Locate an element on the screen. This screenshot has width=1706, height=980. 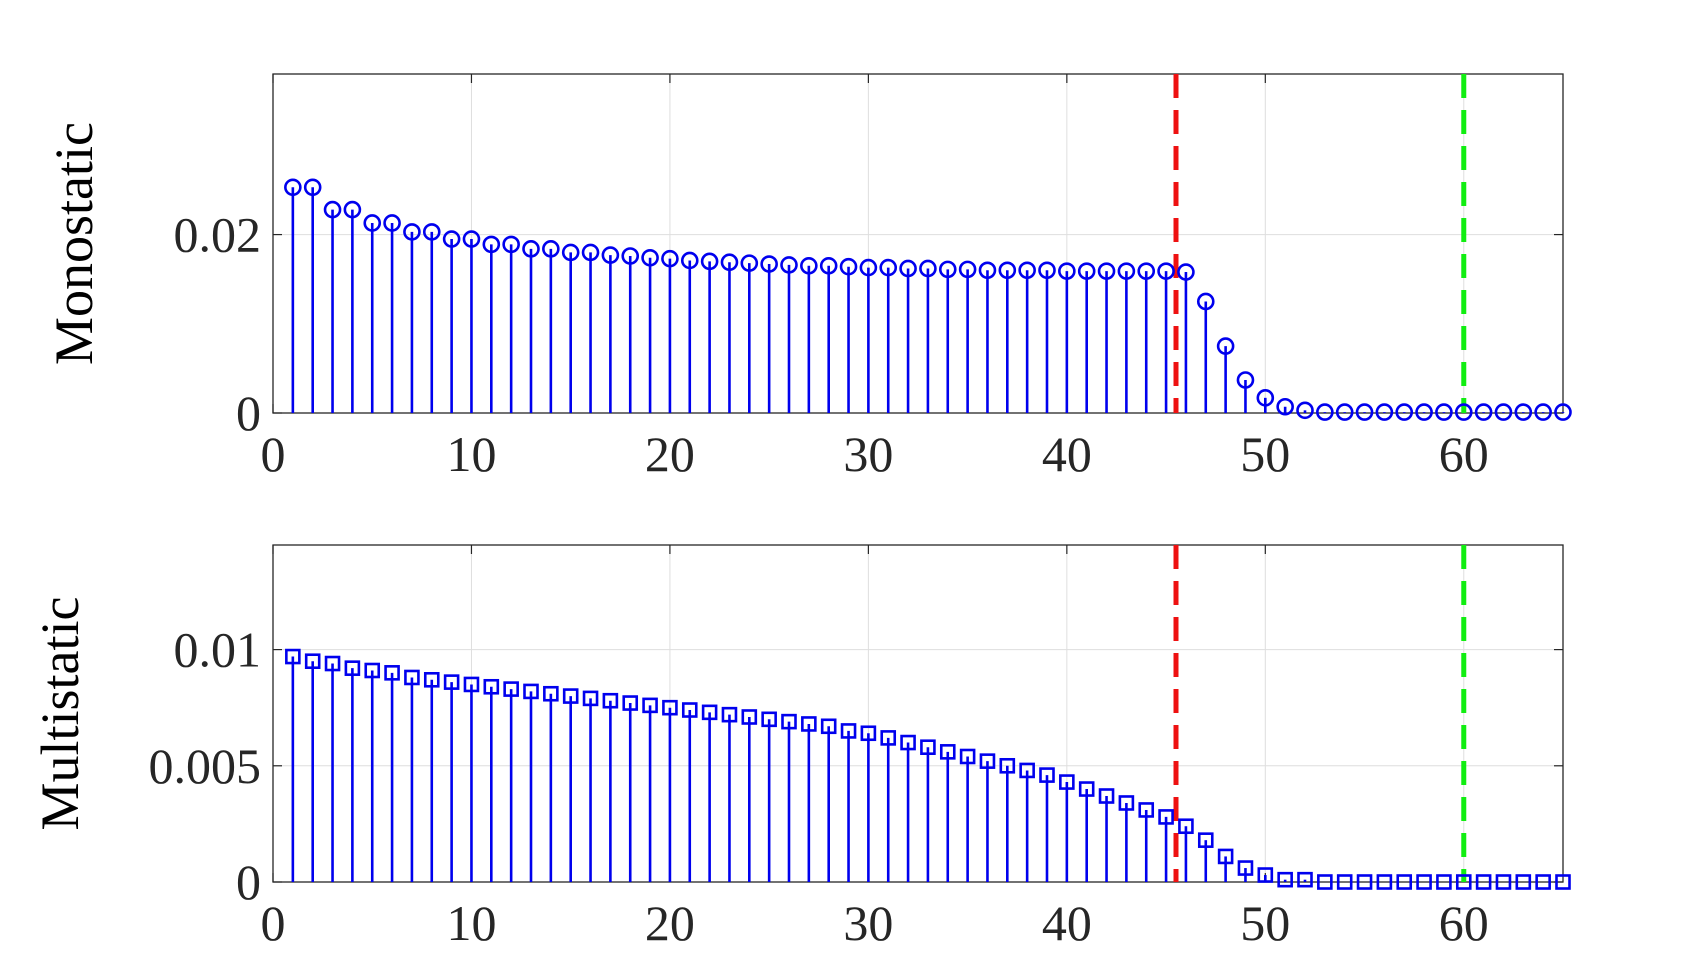
y-tick-label: 0.01 is located at coordinates (218, 650).